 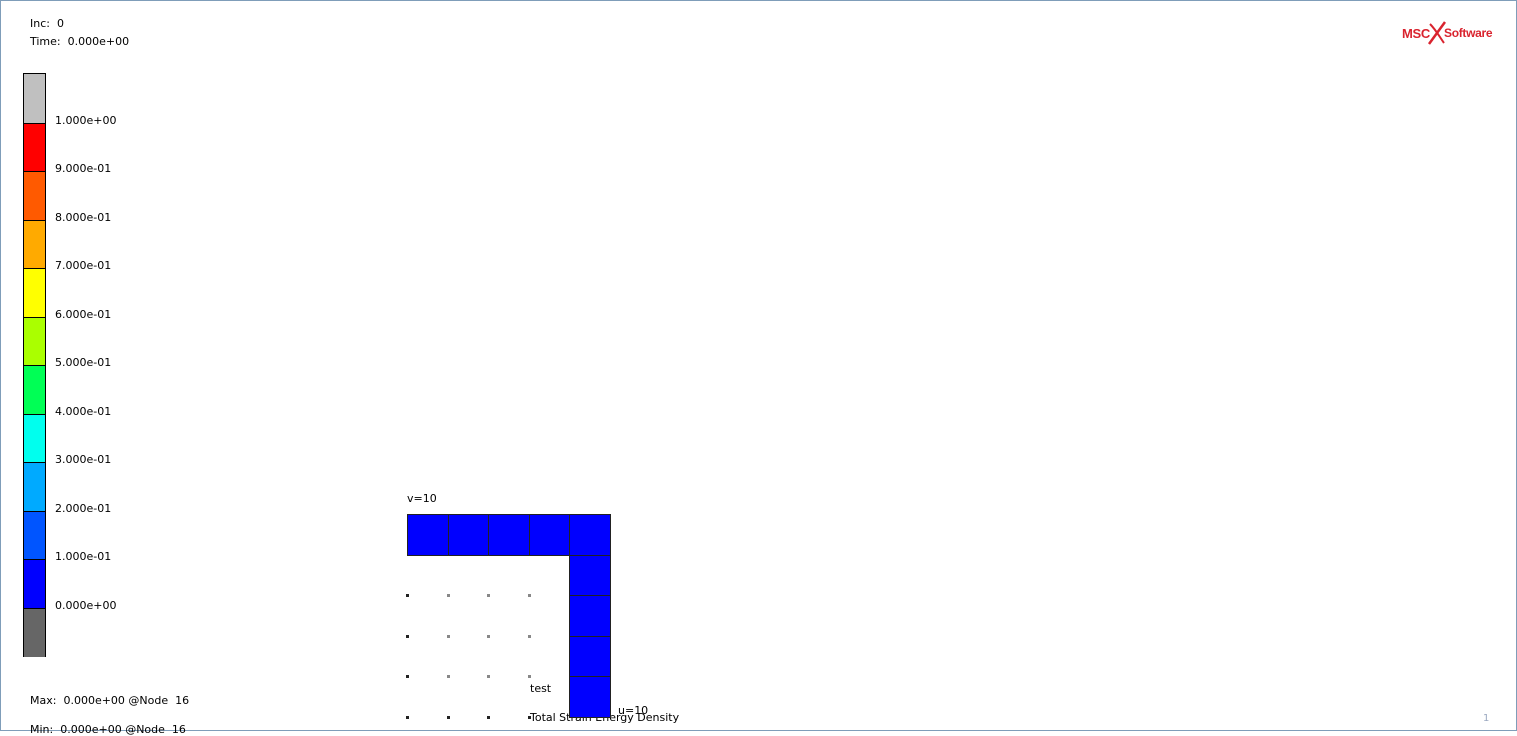 I want to click on legend-color-bar, so click(x=34, y=365).